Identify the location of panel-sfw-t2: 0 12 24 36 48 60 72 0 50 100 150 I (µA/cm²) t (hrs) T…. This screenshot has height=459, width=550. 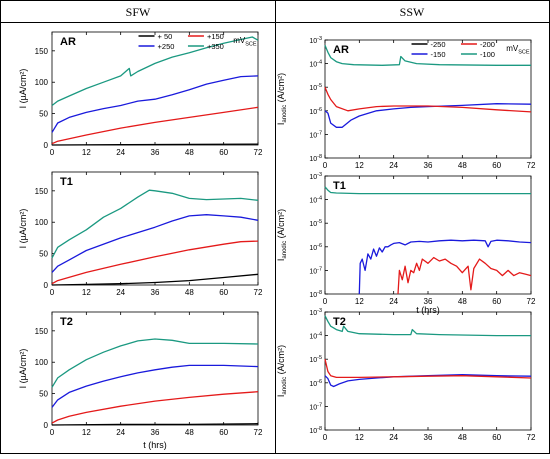
(140, 380).